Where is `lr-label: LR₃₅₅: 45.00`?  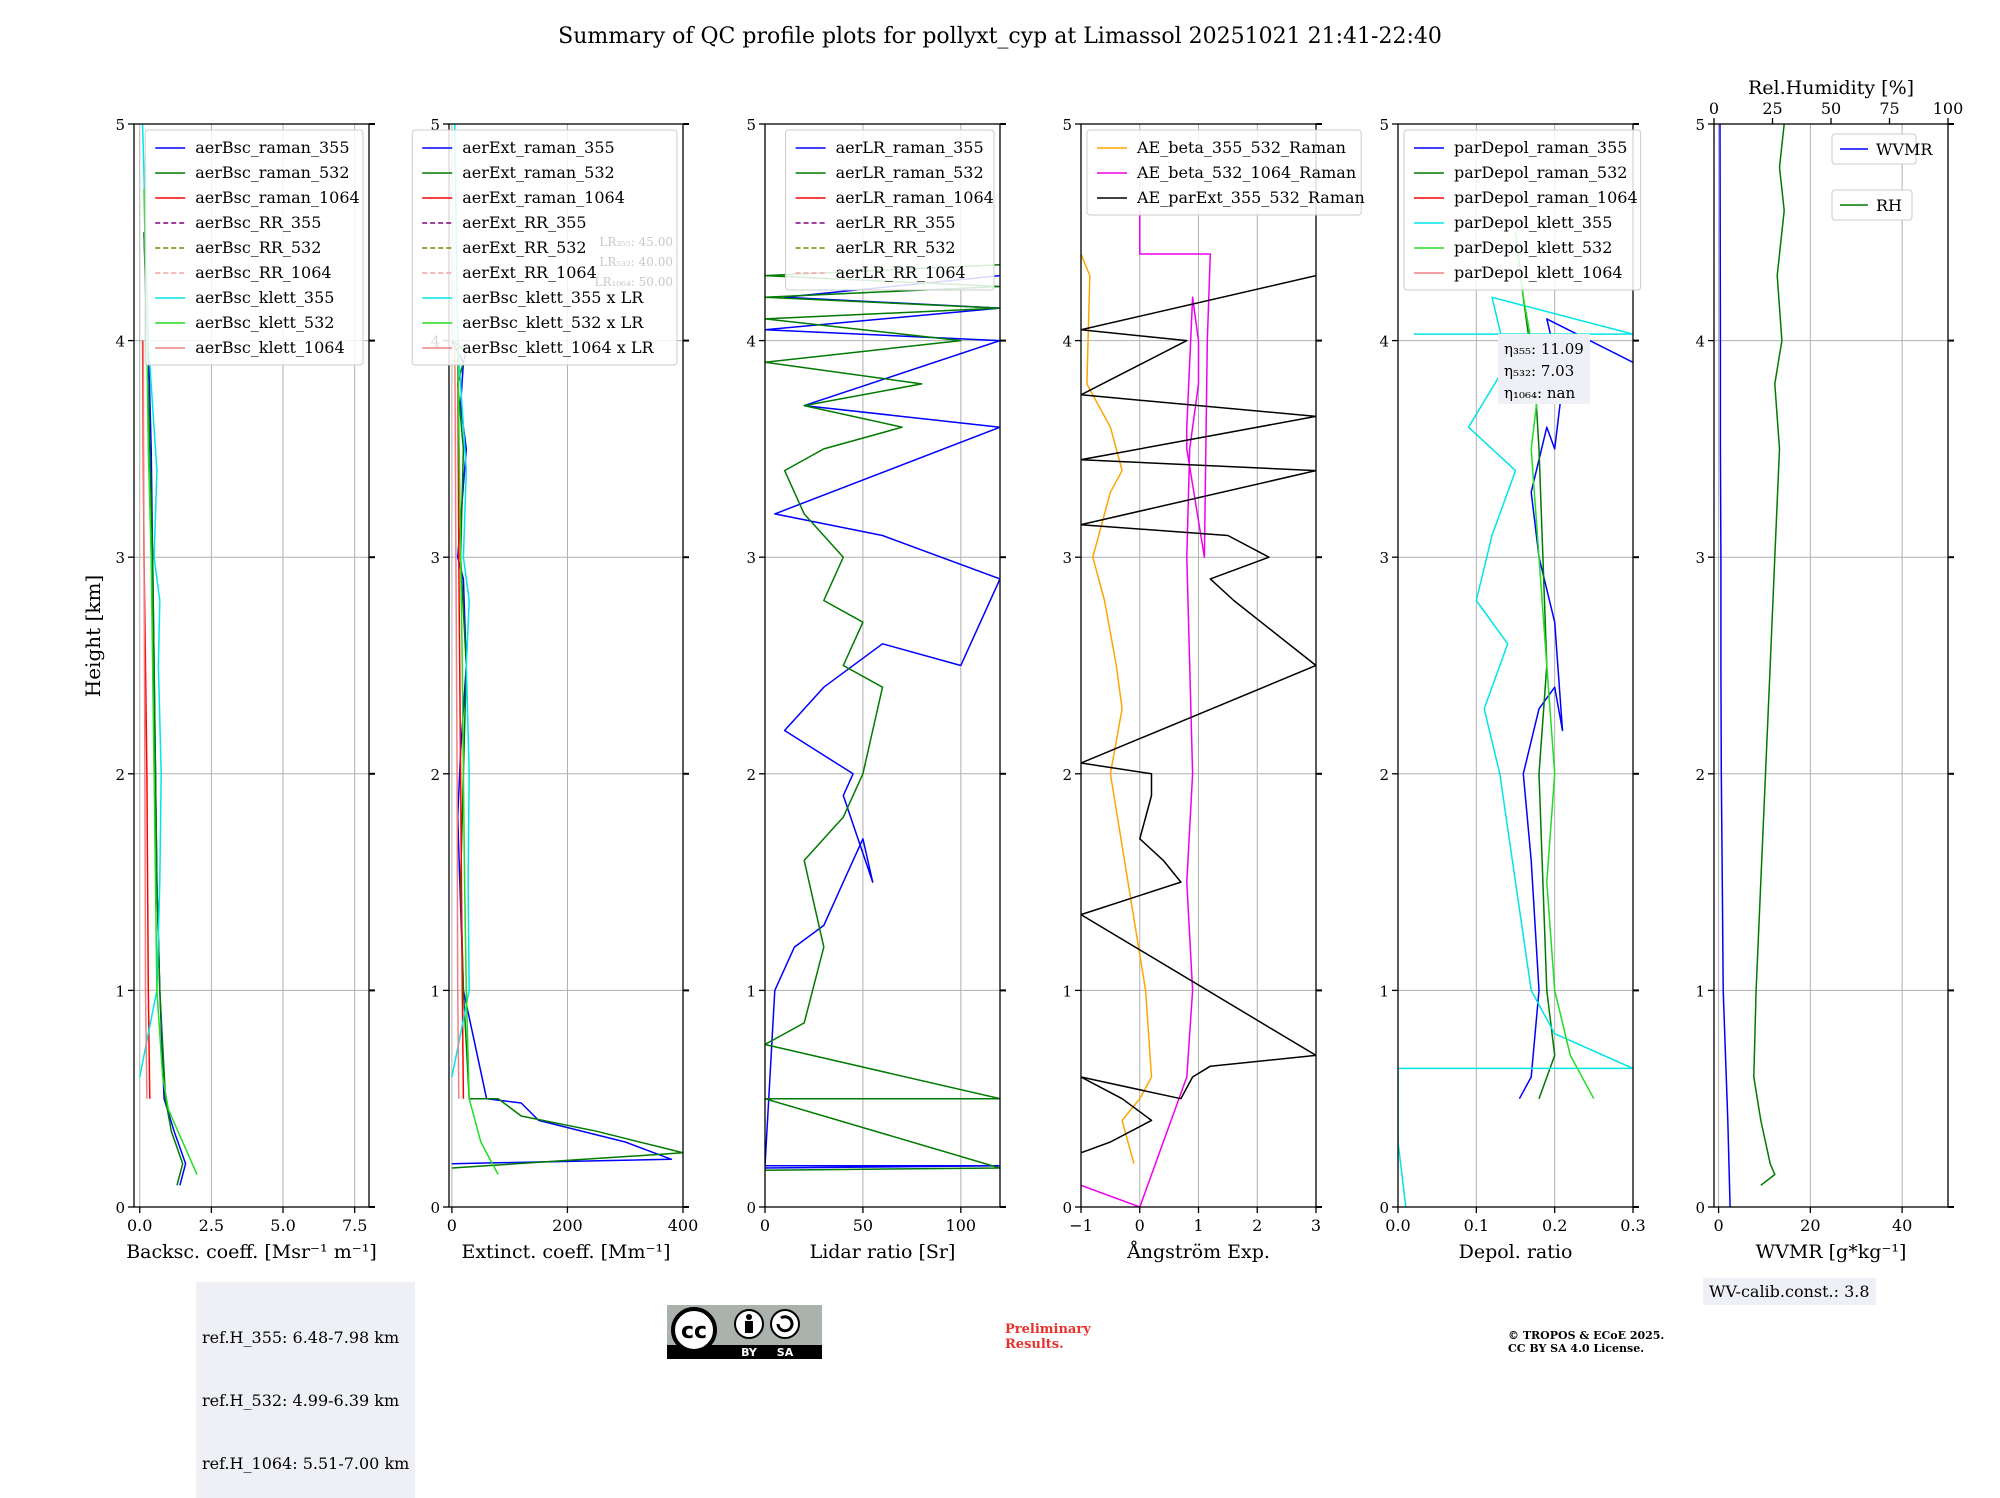
lr-label: LR₃₅₅: 45.00 is located at coordinates (636, 242).